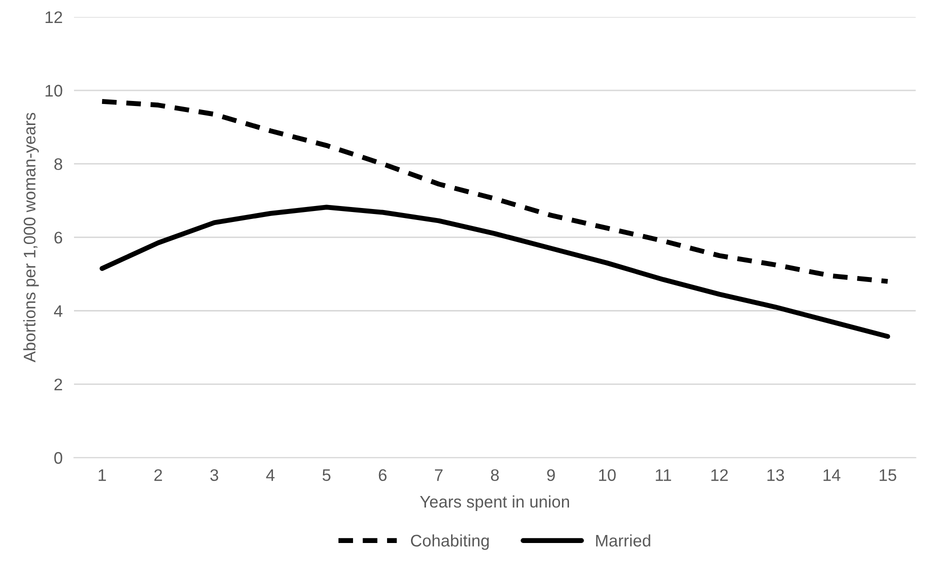  I want to click on x-tick-label: 13, so click(775, 475).